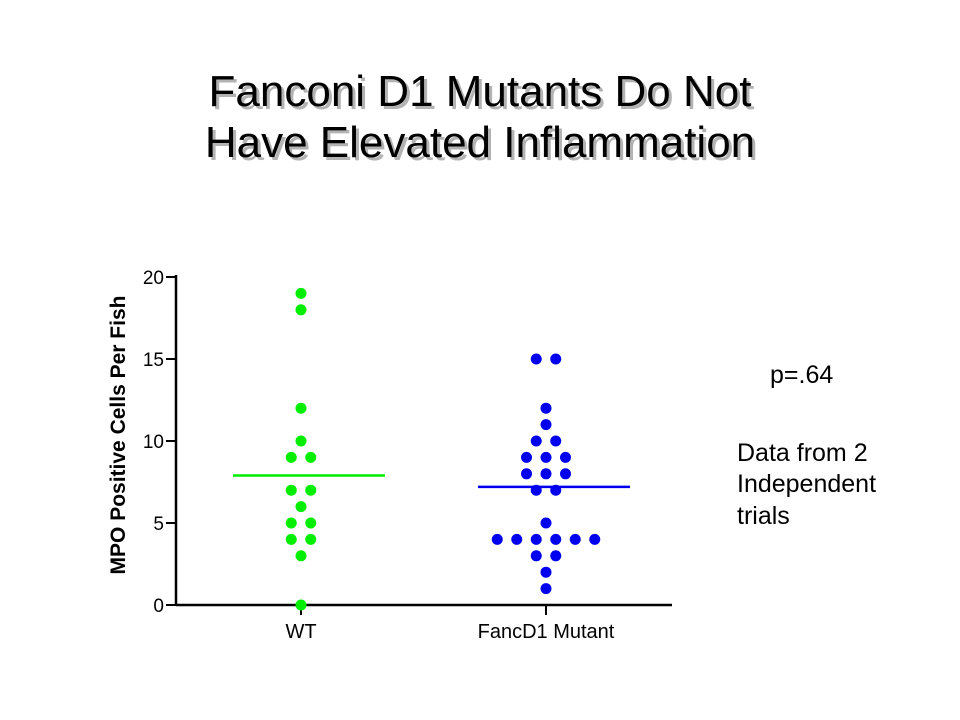 The height and width of the screenshot is (720, 960). Describe the element at coordinates (300, 632) in the screenshot. I see `x-category-label: WT` at that location.